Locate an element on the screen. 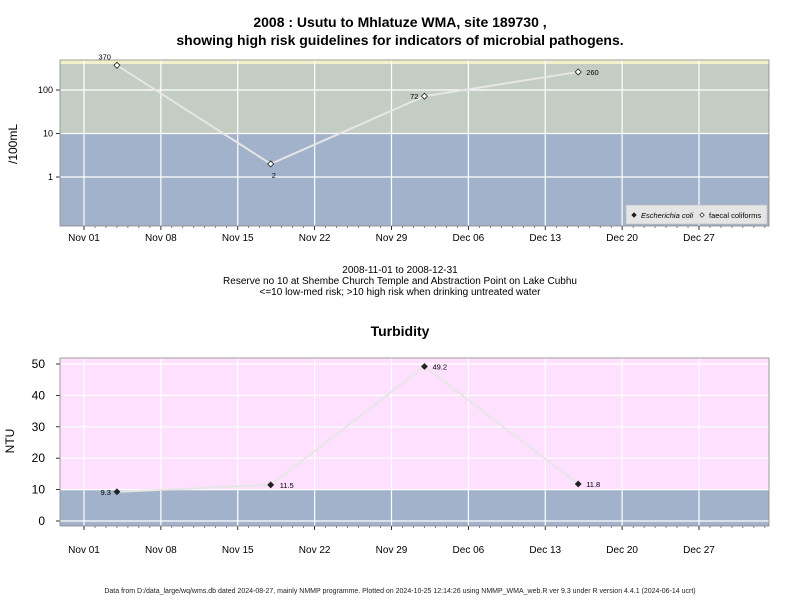 The image size is (800, 600). legend-label: faecal coliforms is located at coordinates (735, 215).